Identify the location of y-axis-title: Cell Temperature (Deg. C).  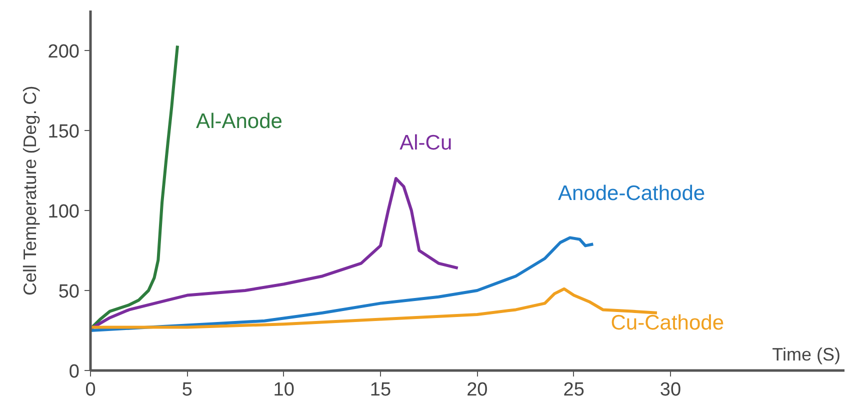
(30, 191).